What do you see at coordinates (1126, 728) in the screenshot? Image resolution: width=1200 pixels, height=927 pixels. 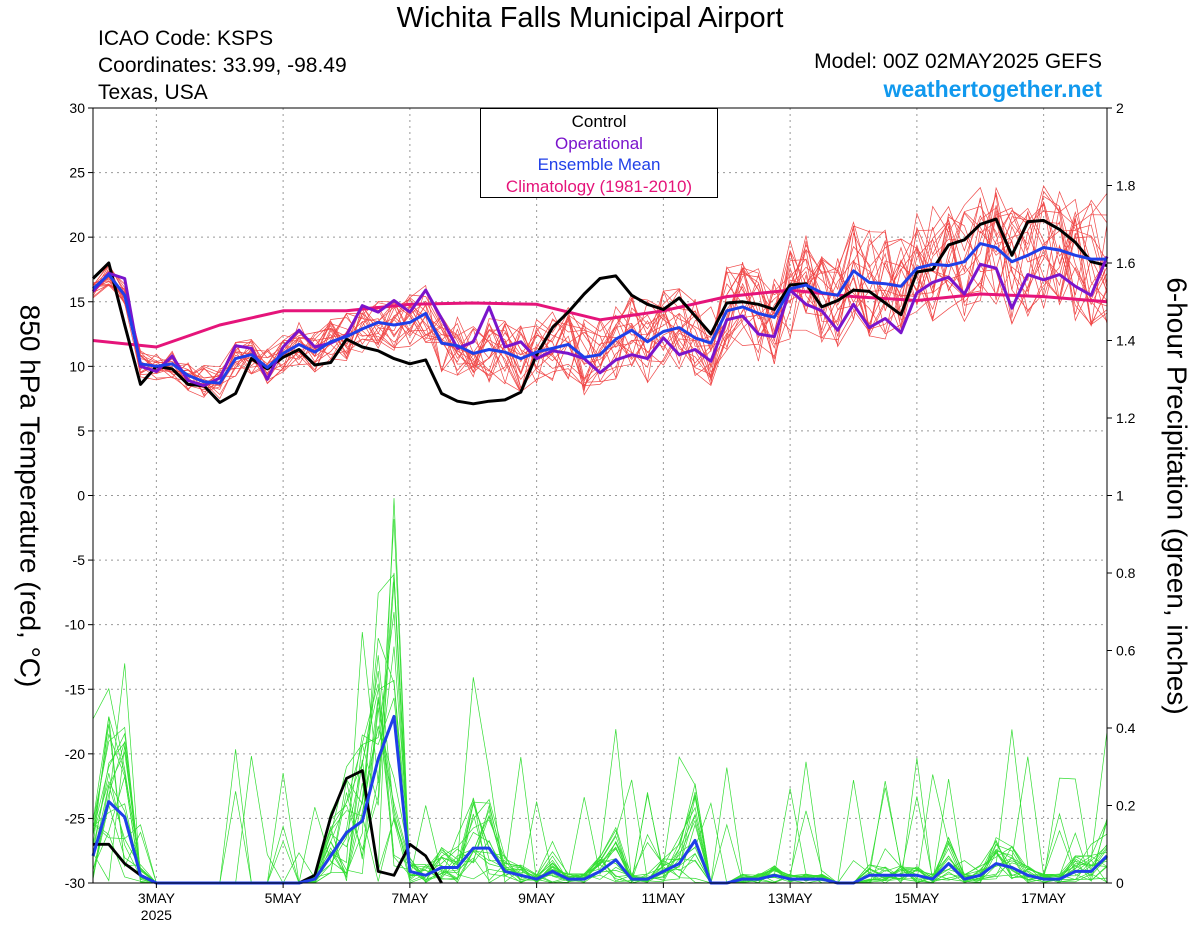 I see `right-tick-label: 0.4` at bounding box center [1126, 728].